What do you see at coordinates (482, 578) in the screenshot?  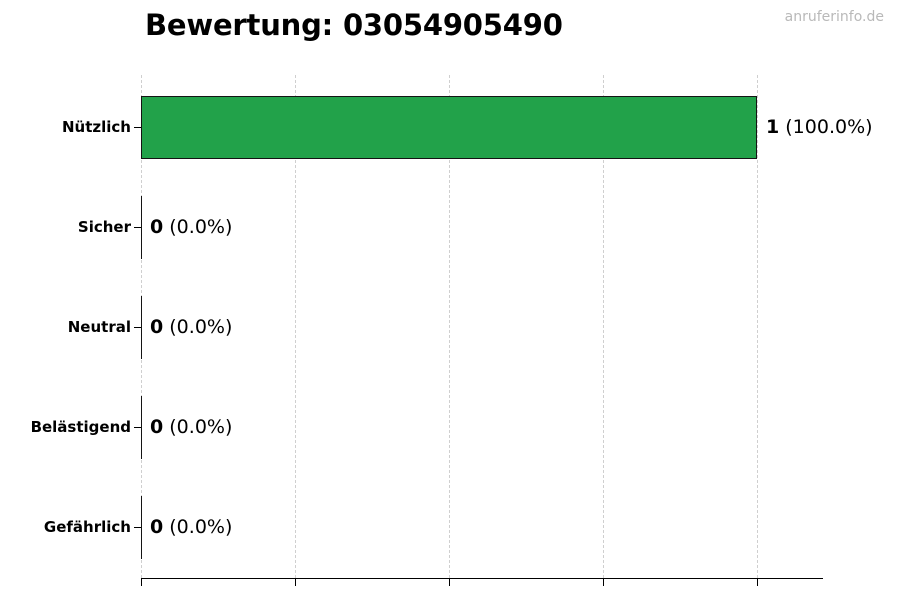 I see `x-axis-line` at bounding box center [482, 578].